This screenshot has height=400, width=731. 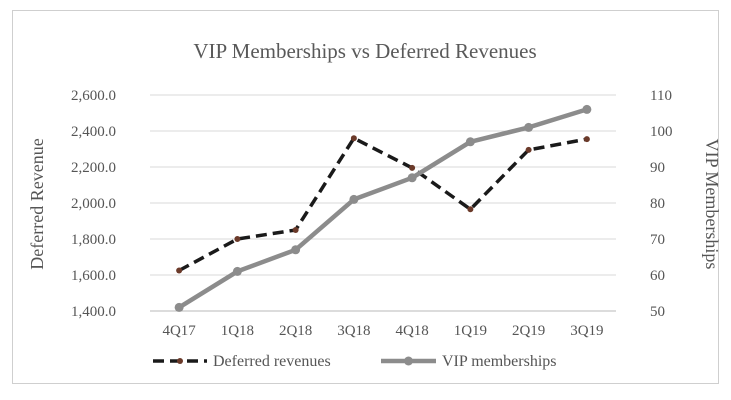 What do you see at coordinates (93, 240) in the screenshot?
I see `left-tick-label: 1,800.0` at bounding box center [93, 240].